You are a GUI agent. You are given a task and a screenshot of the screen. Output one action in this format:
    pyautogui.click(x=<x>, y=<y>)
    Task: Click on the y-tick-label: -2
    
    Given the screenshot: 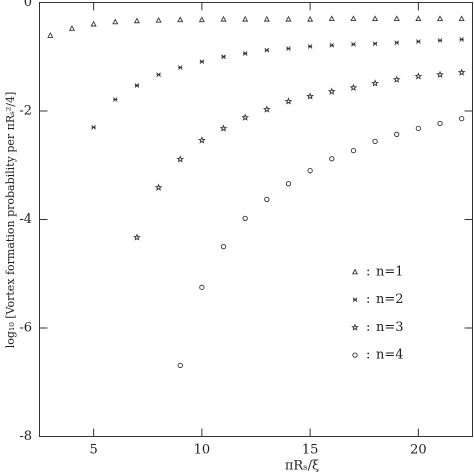 What is the action you would take?
    pyautogui.click(x=25, y=111)
    